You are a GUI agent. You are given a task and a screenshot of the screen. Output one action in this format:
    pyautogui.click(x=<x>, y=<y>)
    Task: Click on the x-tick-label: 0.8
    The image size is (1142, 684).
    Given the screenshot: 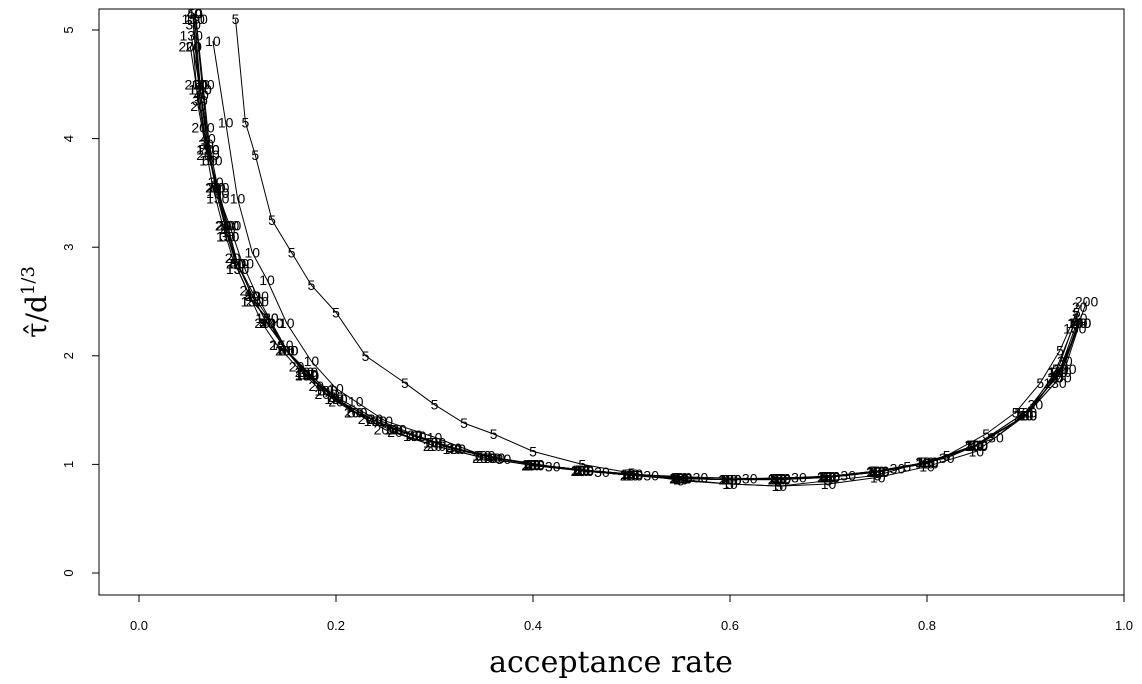 What is the action you would take?
    pyautogui.click(x=927, y=625)
    